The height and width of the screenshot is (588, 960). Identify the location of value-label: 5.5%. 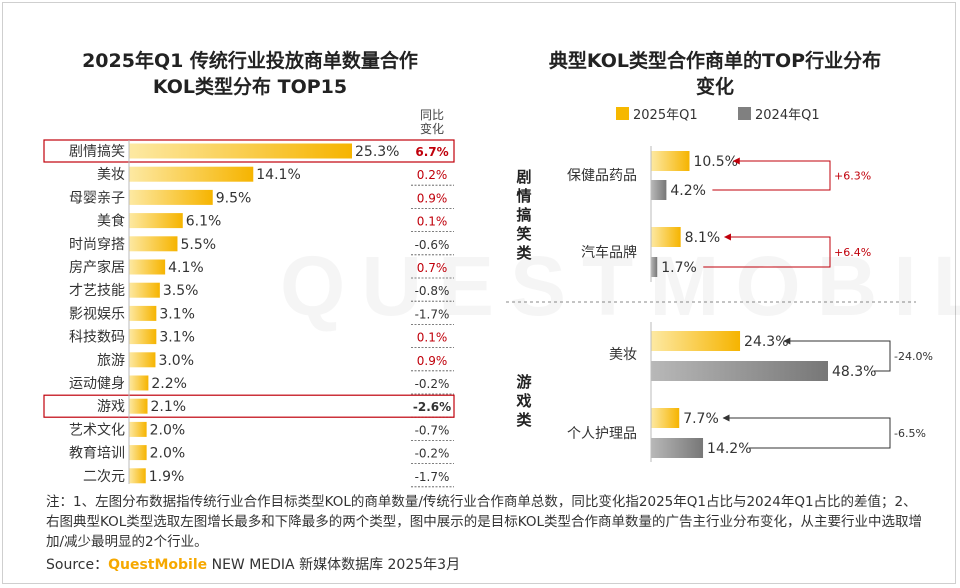
(198, 245).